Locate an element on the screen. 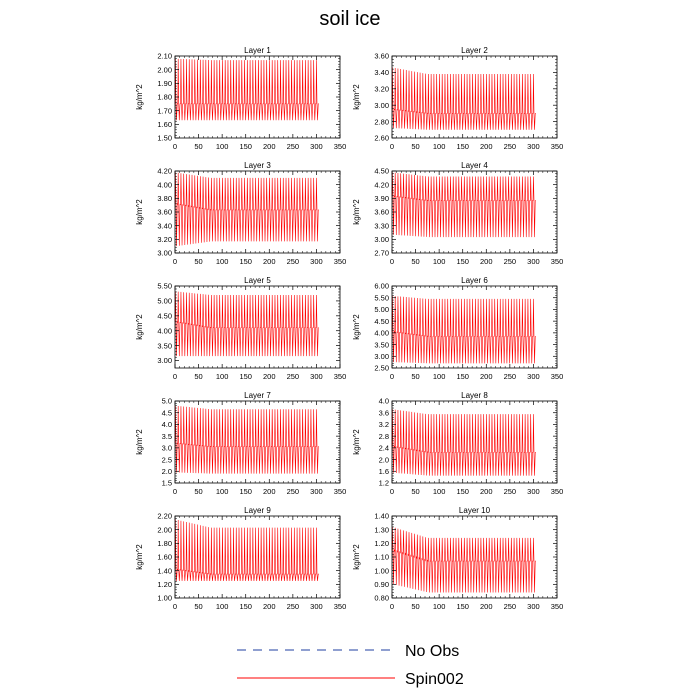 This screenshot has height=700, width=700. y-tick-label: 4.00 is located at coordinates (381, 333).